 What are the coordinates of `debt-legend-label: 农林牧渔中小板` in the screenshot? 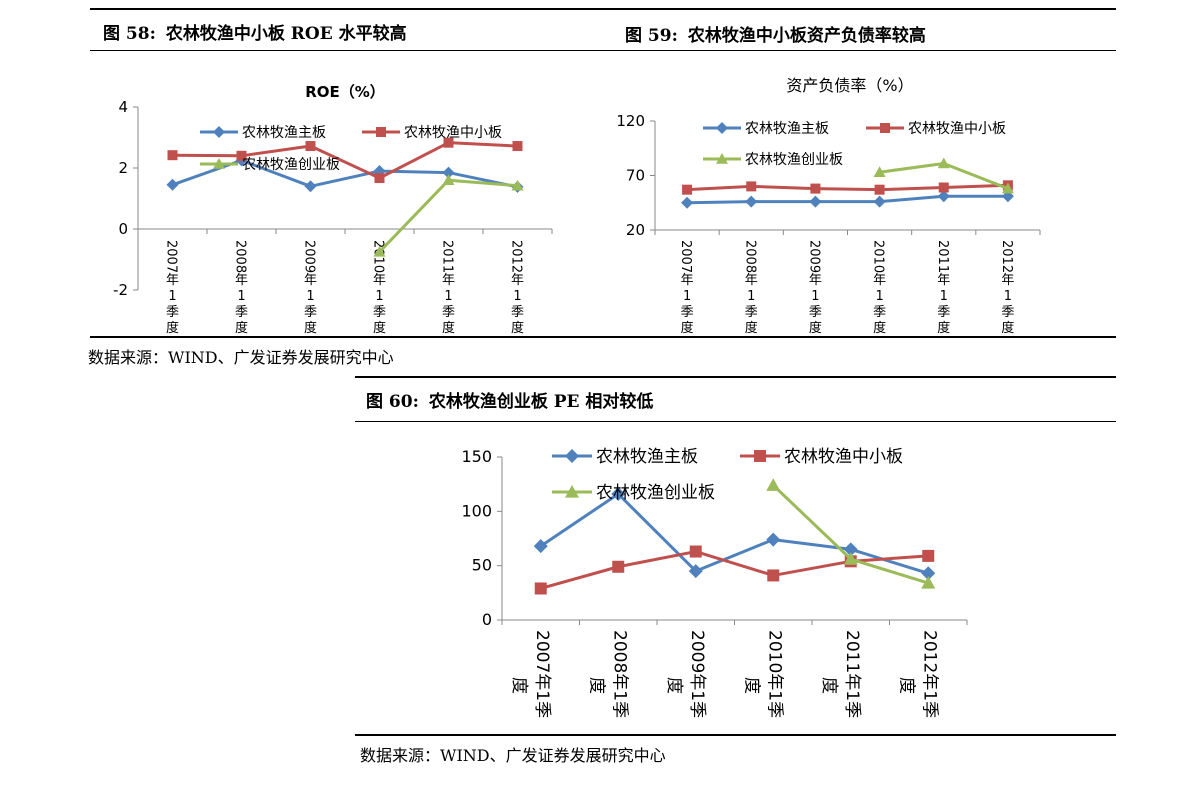 It's located at (957, 129).